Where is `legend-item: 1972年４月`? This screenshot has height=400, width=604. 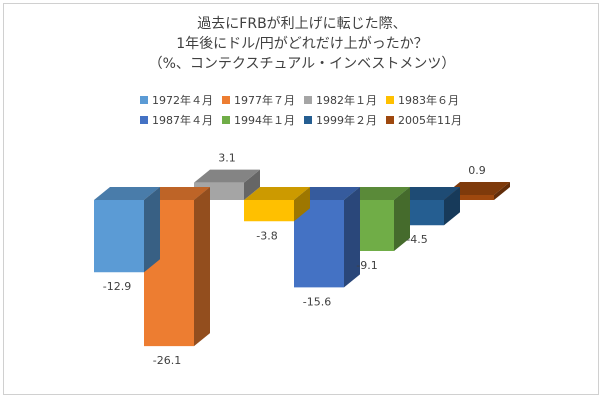
legend-item: 1972年４月 is located at coordinates (176, 100).